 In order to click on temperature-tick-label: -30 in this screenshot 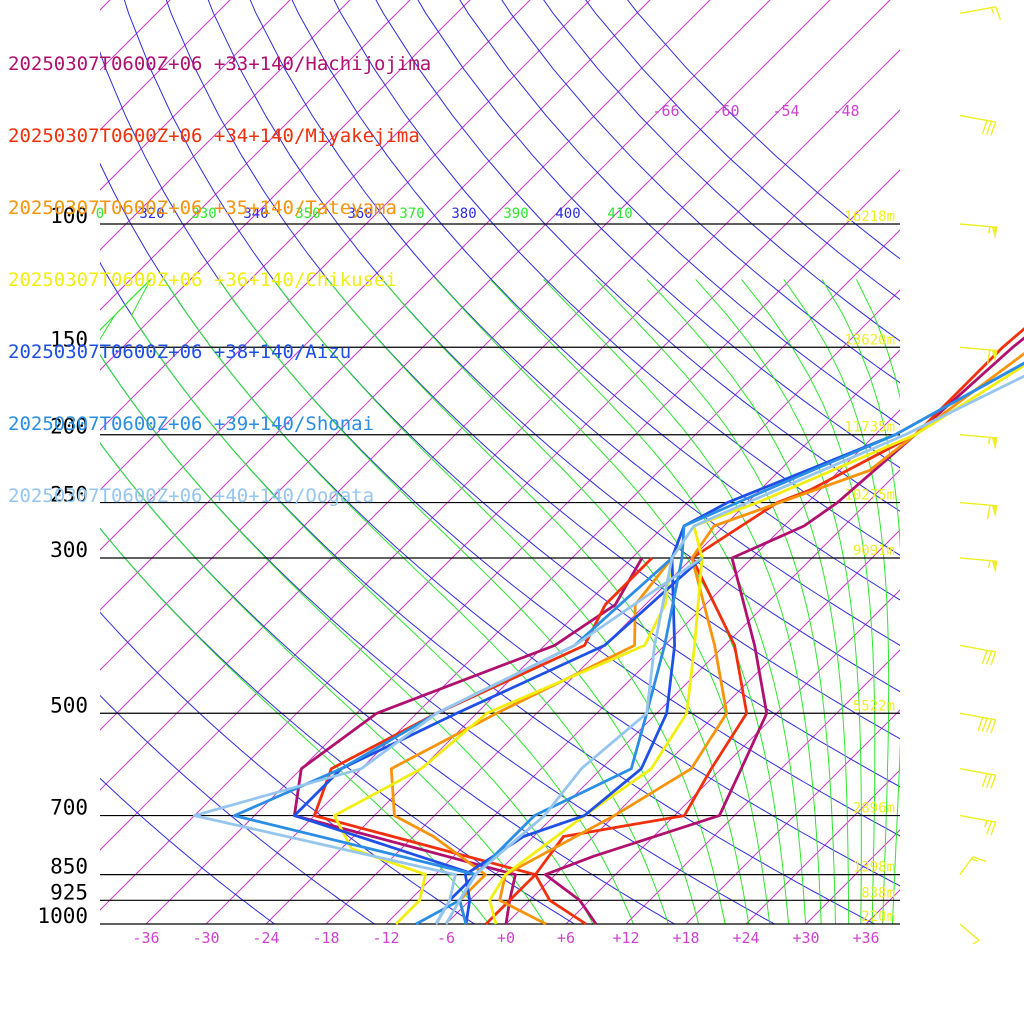, I will do `click(205, 938)`.